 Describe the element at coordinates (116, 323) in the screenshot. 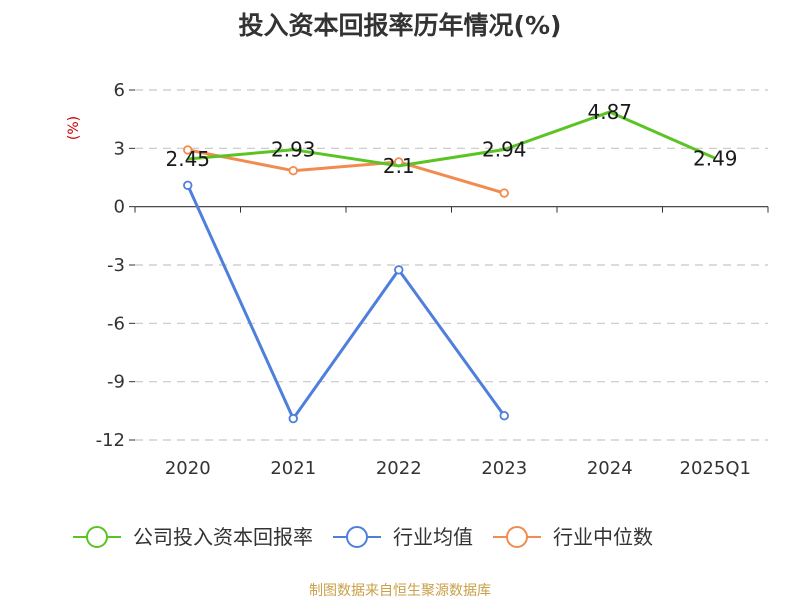

I see `y-tick-label: -6` at that location.